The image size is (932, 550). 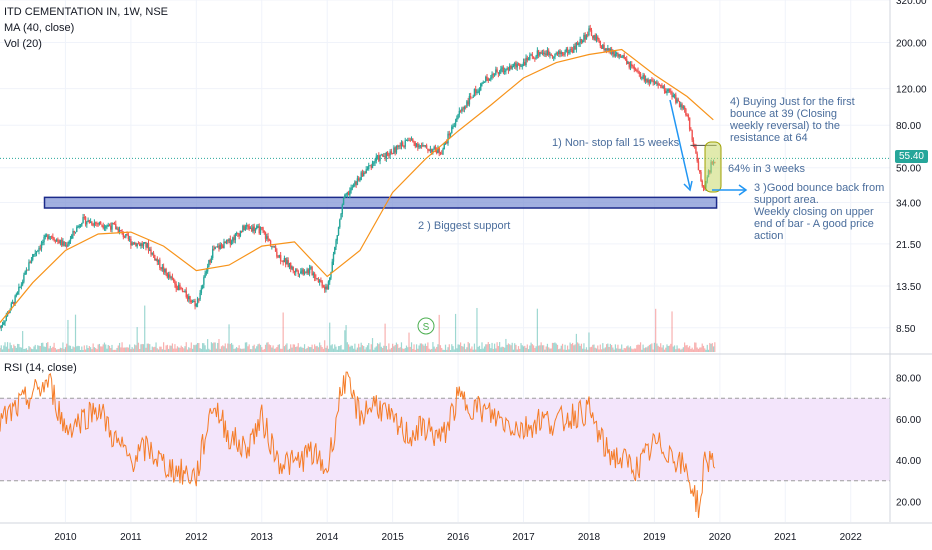 I want to click on y-tick-label: 8.50, so click(x=906, y=329).